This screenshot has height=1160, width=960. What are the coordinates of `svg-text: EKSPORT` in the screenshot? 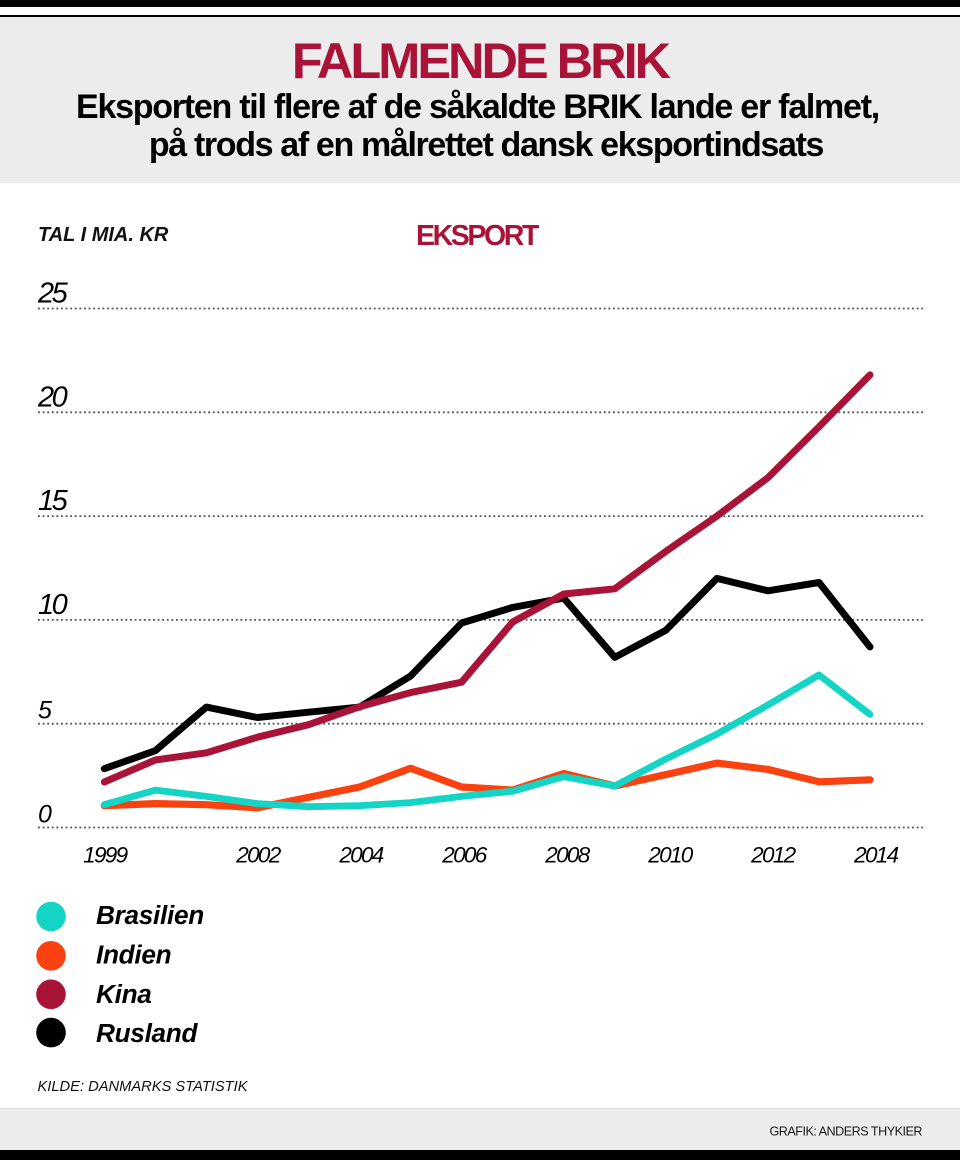 It's located at (478, 236).